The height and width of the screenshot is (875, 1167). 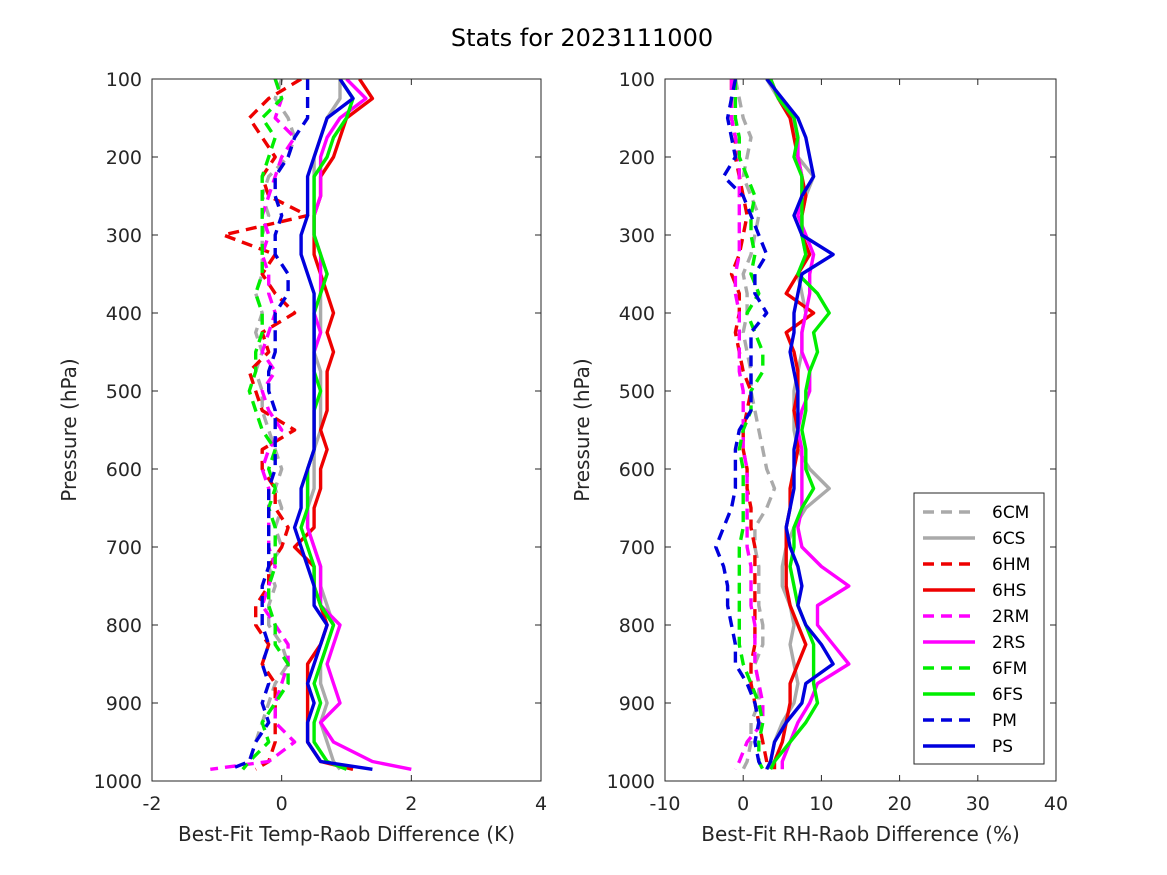 What do you see at coordinates (1008, 539) in the screenshot?
I see `legend-label-6cs: 6CS` at bounding box center [1008, 539].